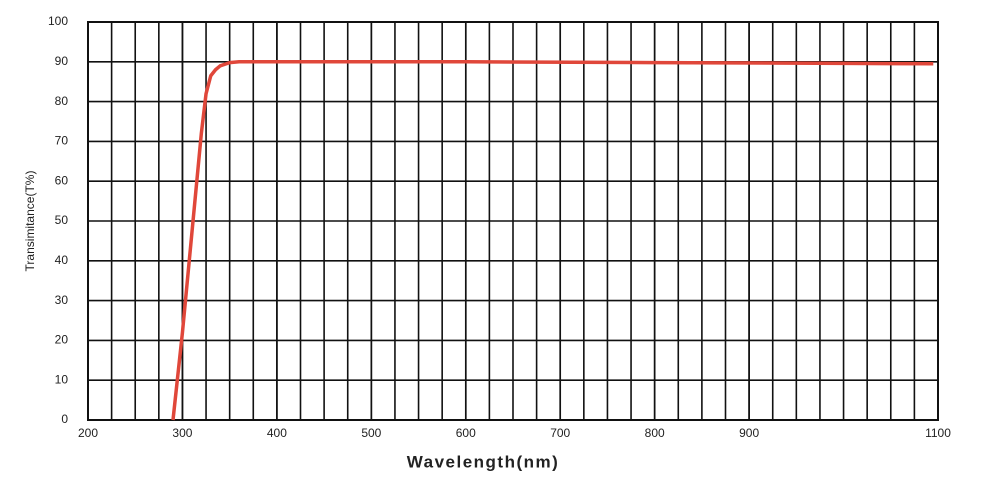 This screenshot has height=491, width=982. Describe the element at coordinates (64, 419) in the screenshot. I see `y-tick-label: 0` at that location.